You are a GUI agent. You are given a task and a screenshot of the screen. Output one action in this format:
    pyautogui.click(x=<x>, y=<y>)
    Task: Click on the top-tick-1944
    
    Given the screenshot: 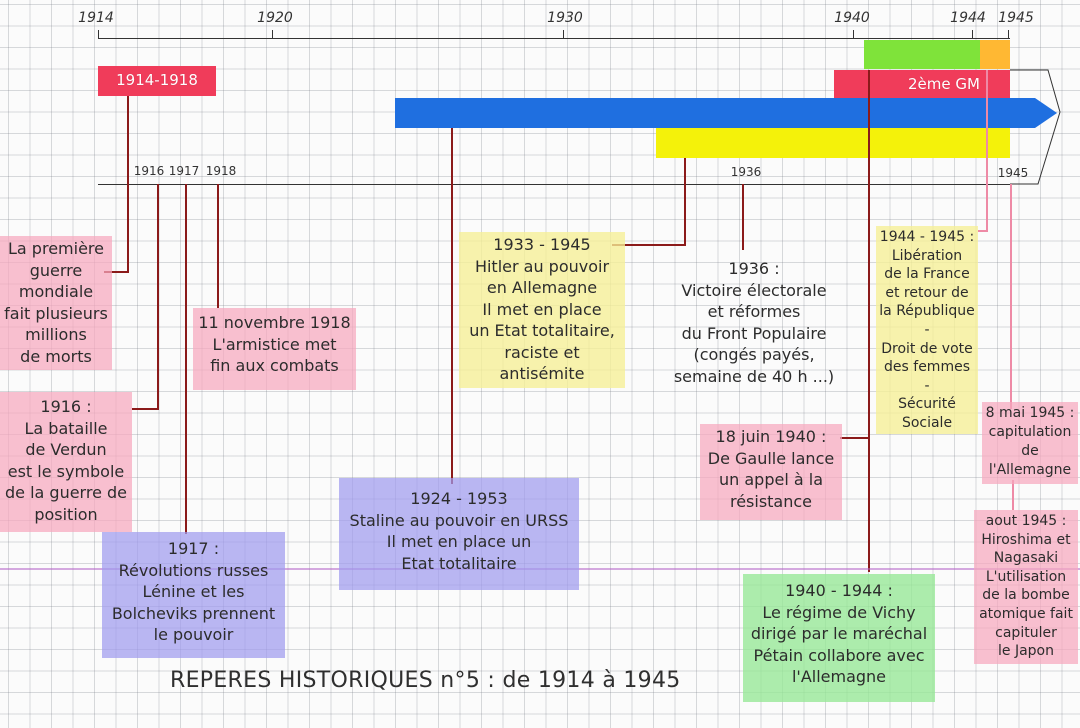 What is the action you would take?
    pyautogui.click(x=972, y=34)
    